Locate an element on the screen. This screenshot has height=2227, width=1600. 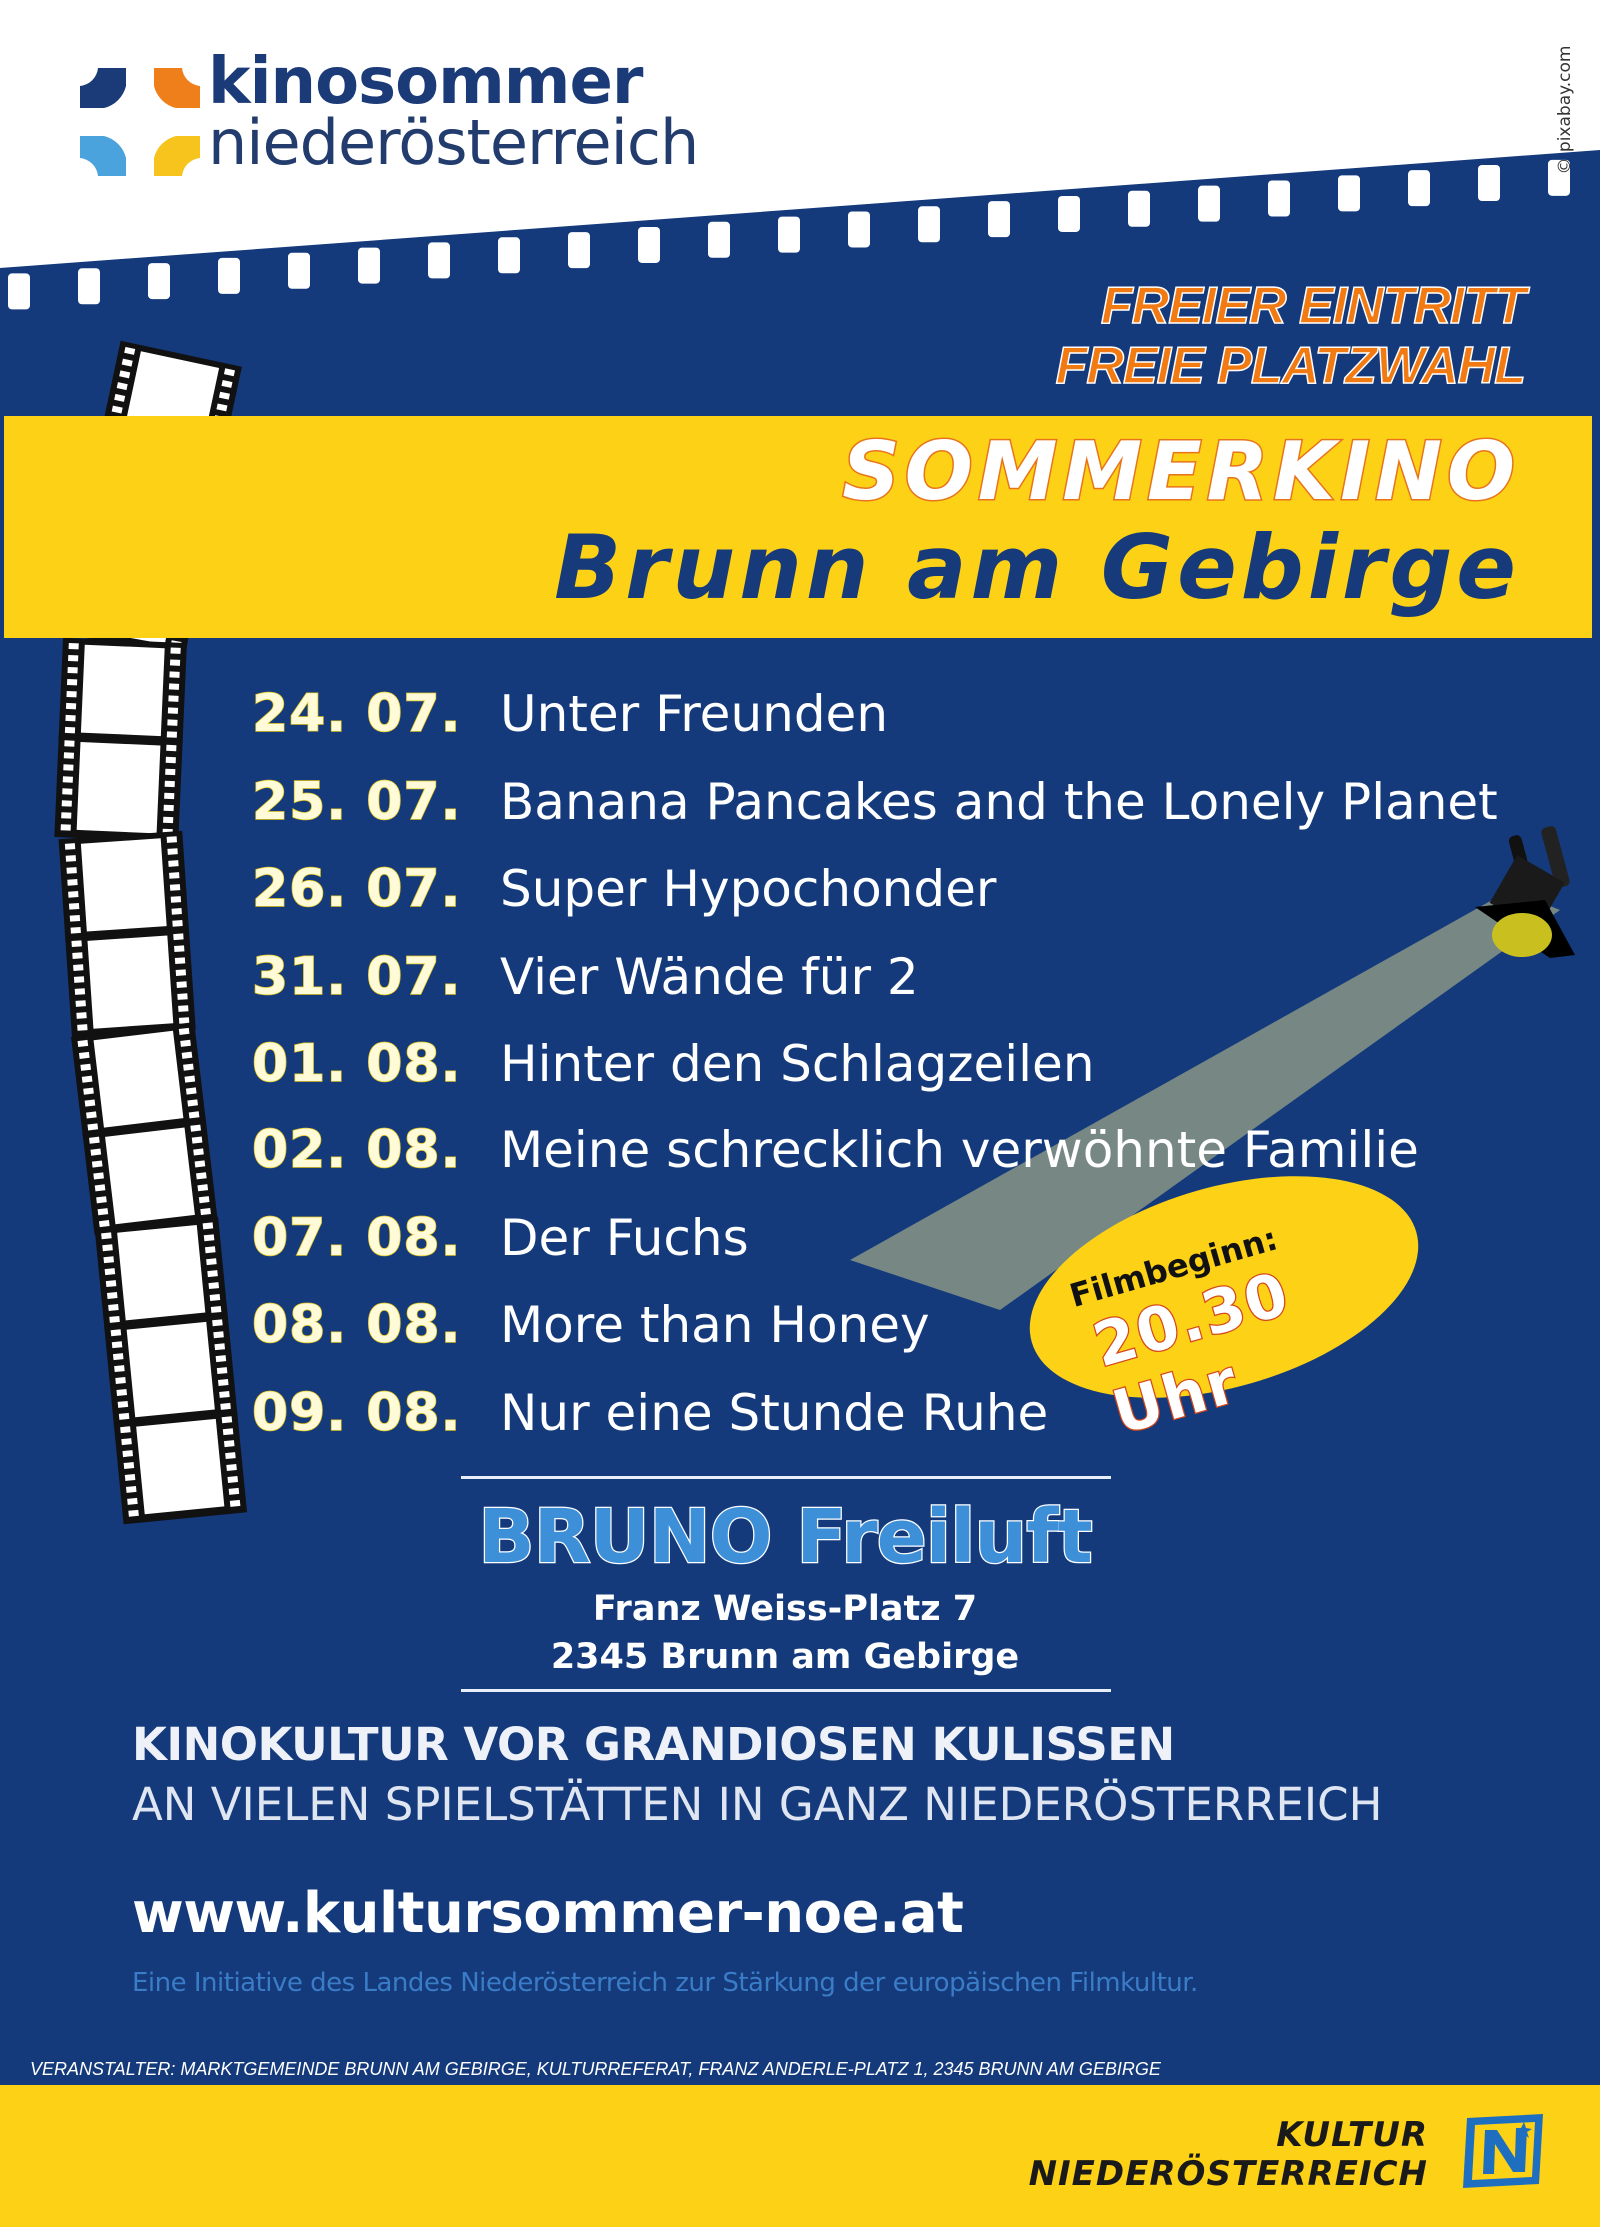
screening-date: 02. 08. is located at coordinates (356, 1150).